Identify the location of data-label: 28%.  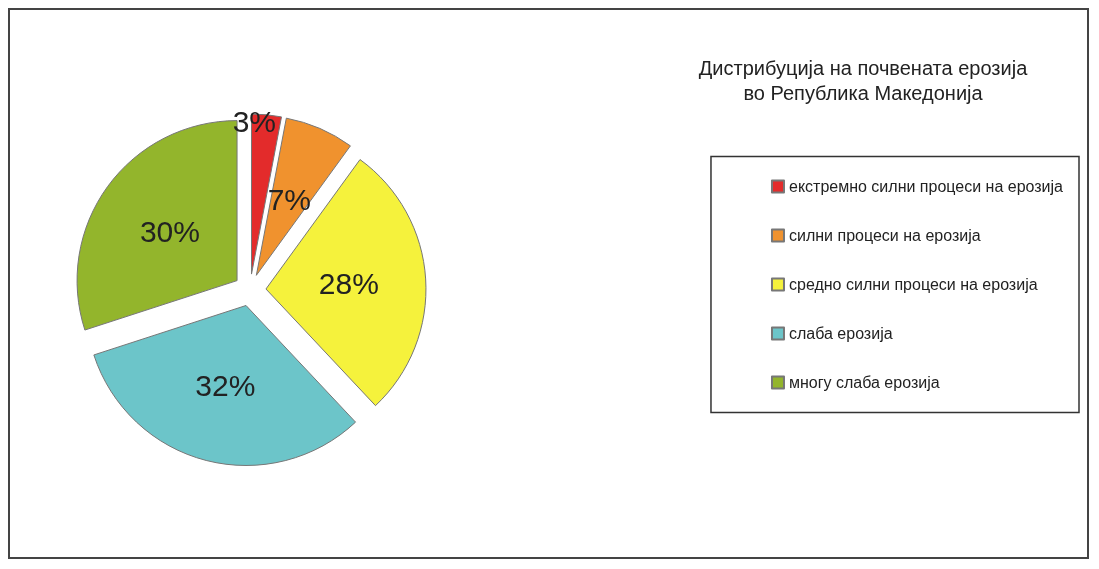
(348, 284).